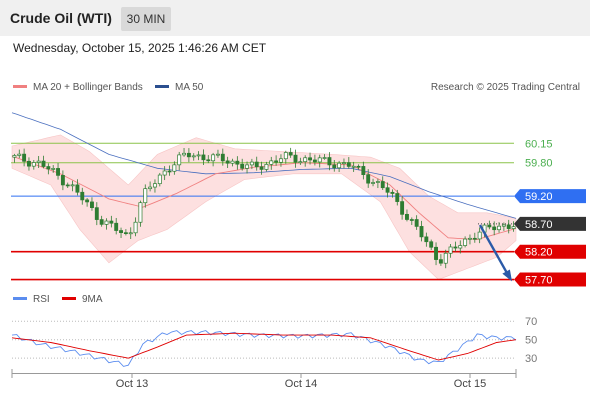 The image size is (590, 400). I want to click on level-tag-58.20, so click(550, 251).